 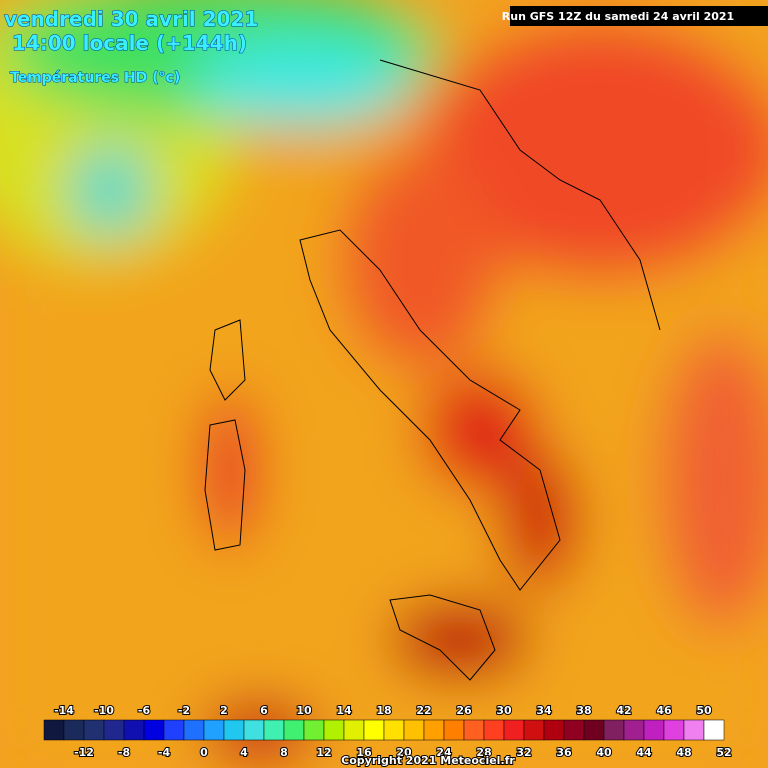 I want to click on run-box, so click(x=639, y=16).